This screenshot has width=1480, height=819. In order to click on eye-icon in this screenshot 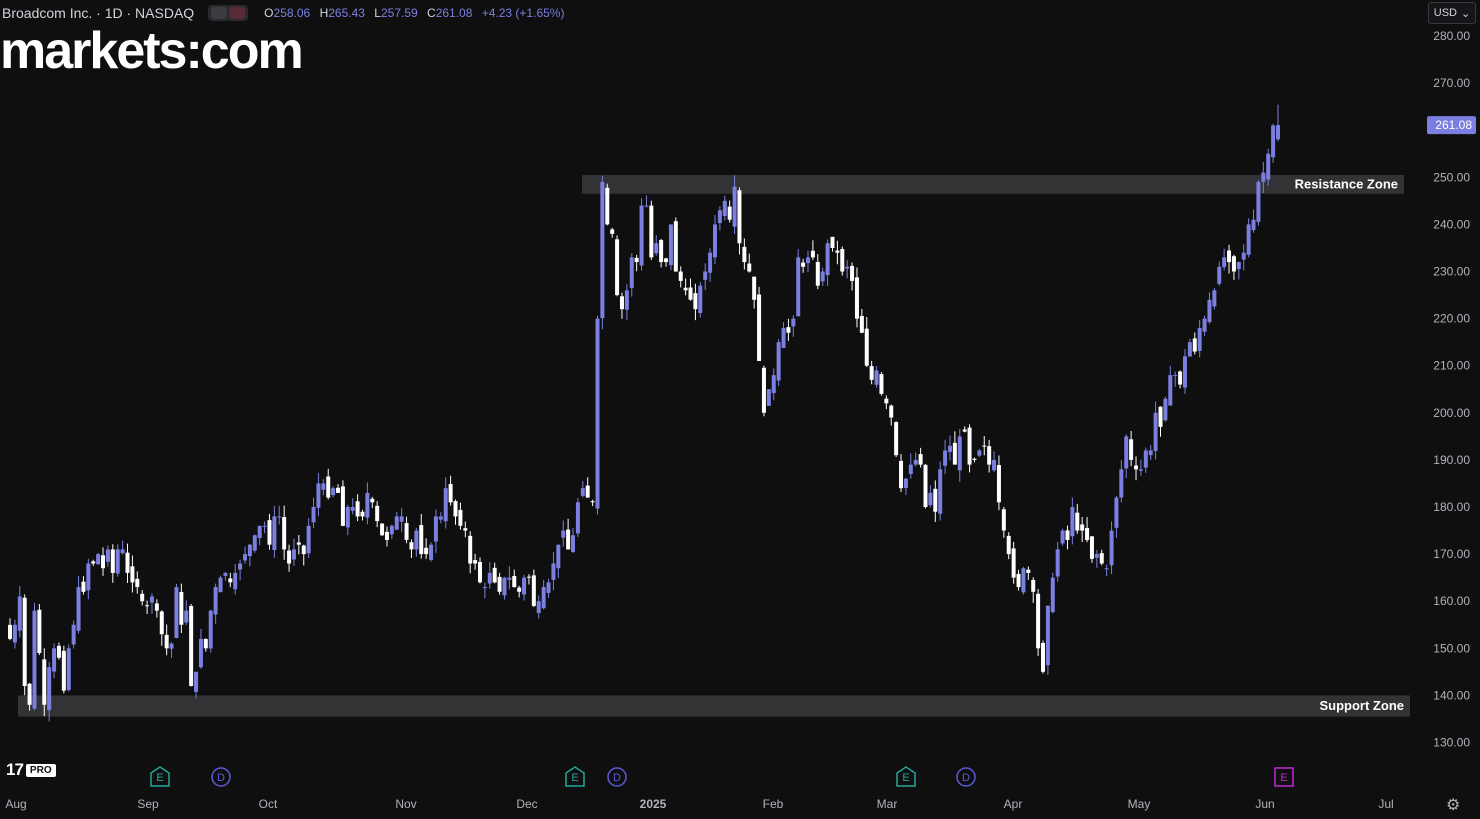, I will do `click(219, 13)`.